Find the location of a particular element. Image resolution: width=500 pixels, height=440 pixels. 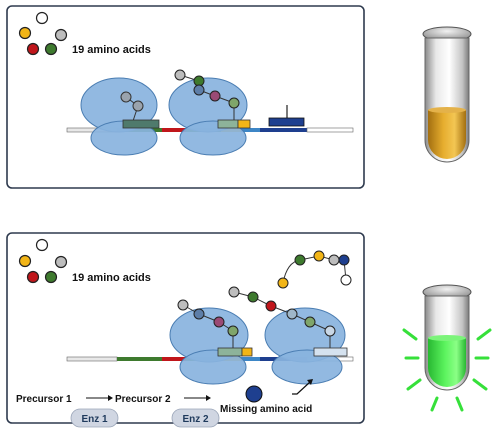

precursor-pathway: Precursor 1 Precursor 2 Enz 1 Enz 2 is located at coordinates (118, 411).